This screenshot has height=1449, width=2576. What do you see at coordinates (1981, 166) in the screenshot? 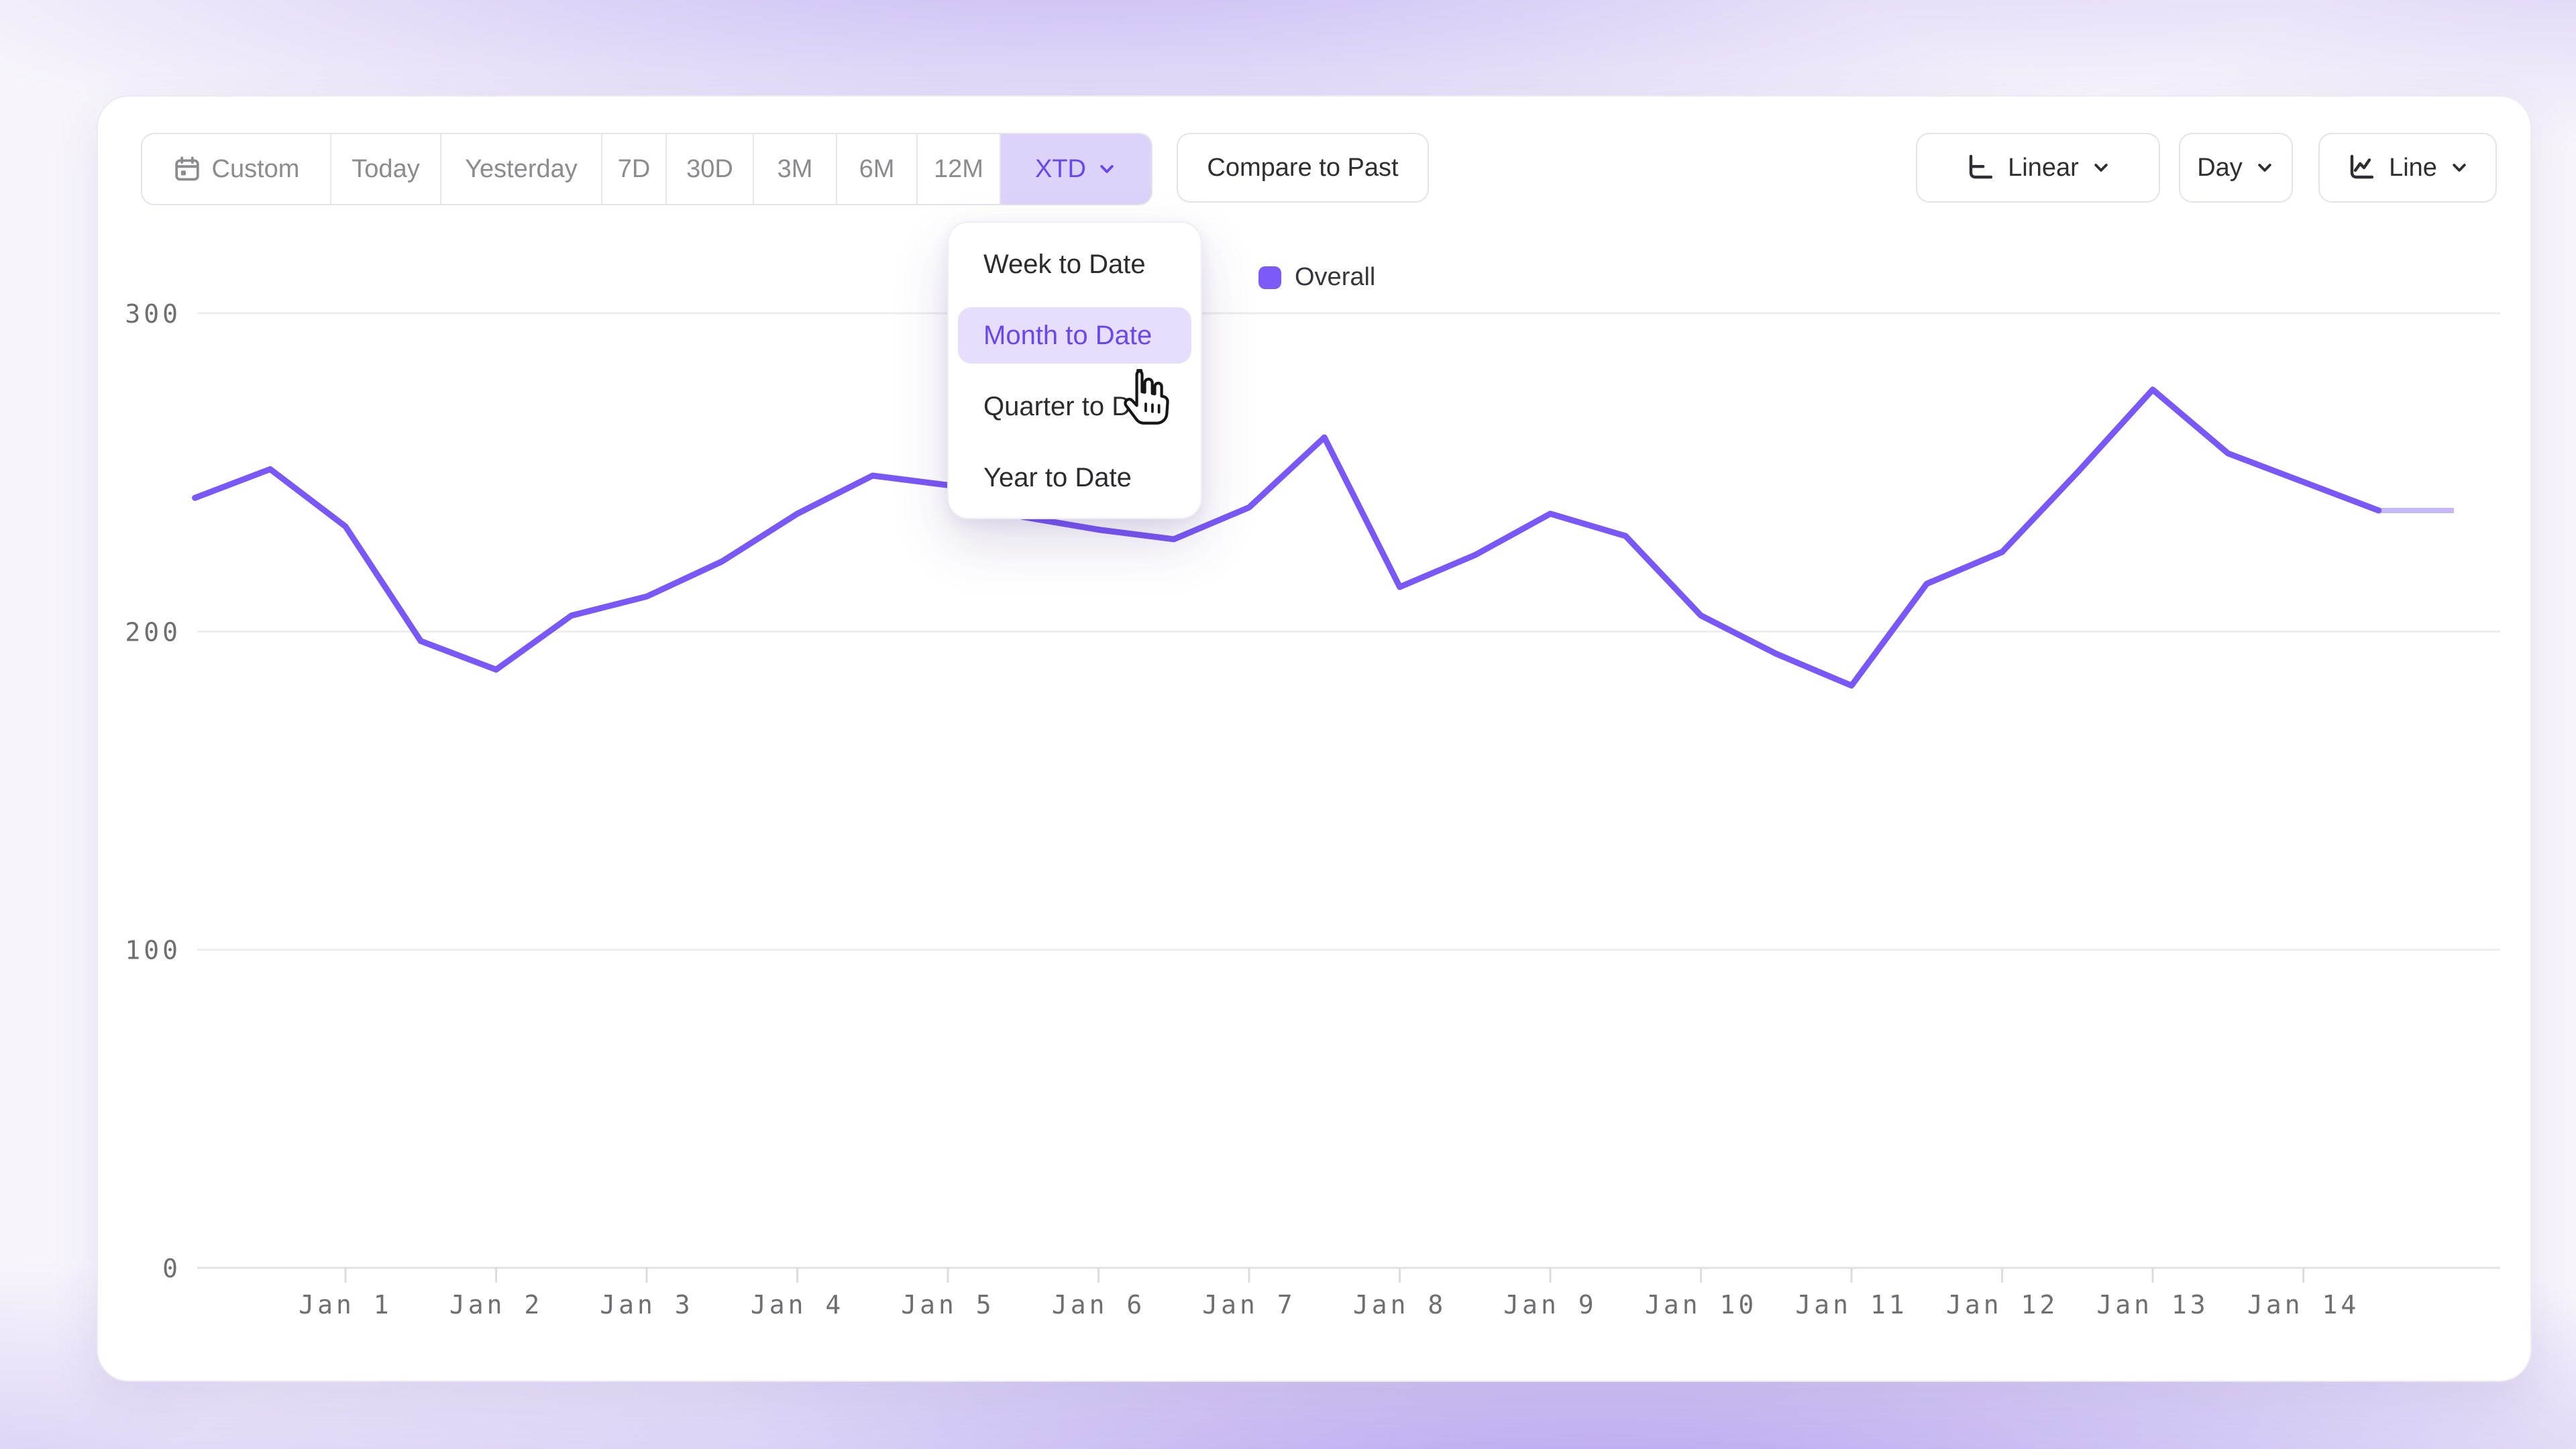
I see `linear-scale-icon` at bounding box center [1981, 166].